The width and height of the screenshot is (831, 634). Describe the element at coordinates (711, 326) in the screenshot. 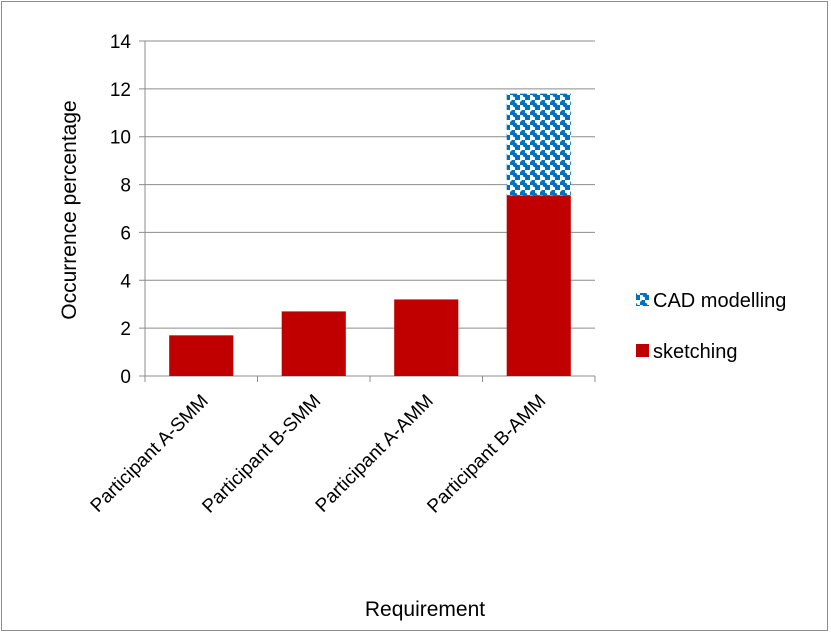

I see `legend: CAD modelling sketching` at that location.